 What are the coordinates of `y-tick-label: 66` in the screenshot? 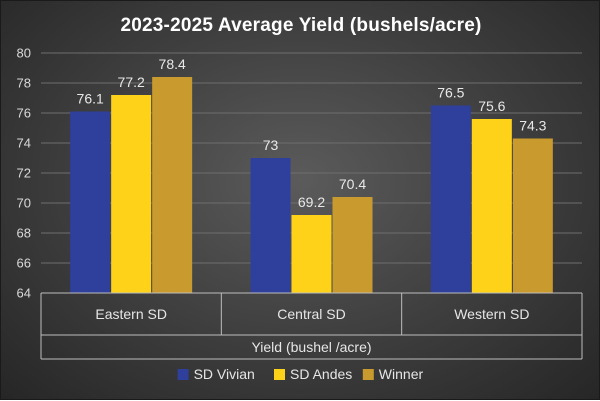 It's located at (24, 263).